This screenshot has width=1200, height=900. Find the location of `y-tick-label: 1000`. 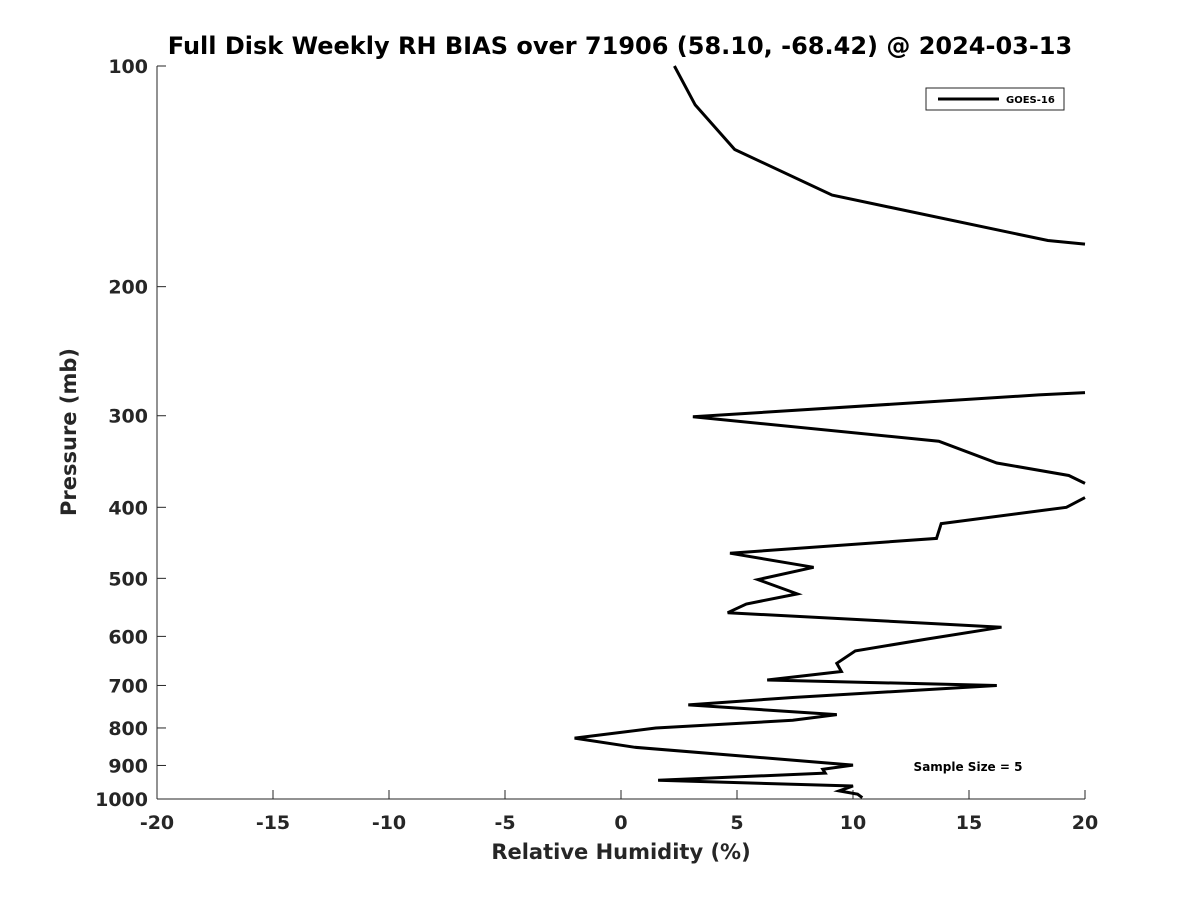

y-tick-label: 1000 is located at coordinates (121, 800).